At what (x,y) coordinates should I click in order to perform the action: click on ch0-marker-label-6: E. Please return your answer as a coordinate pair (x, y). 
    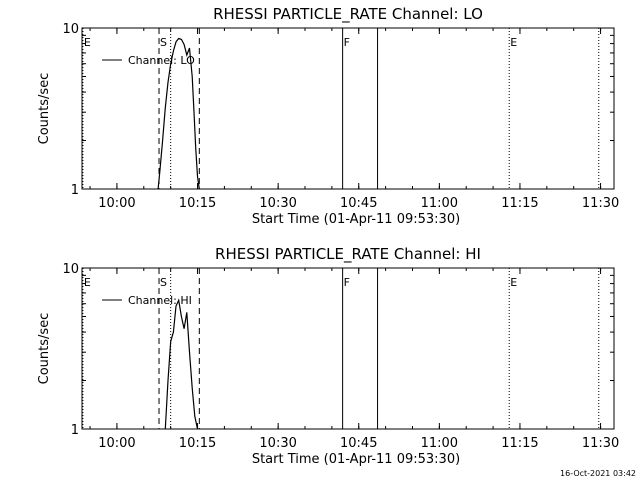
    Looking at the image, I should click on (513, 42).